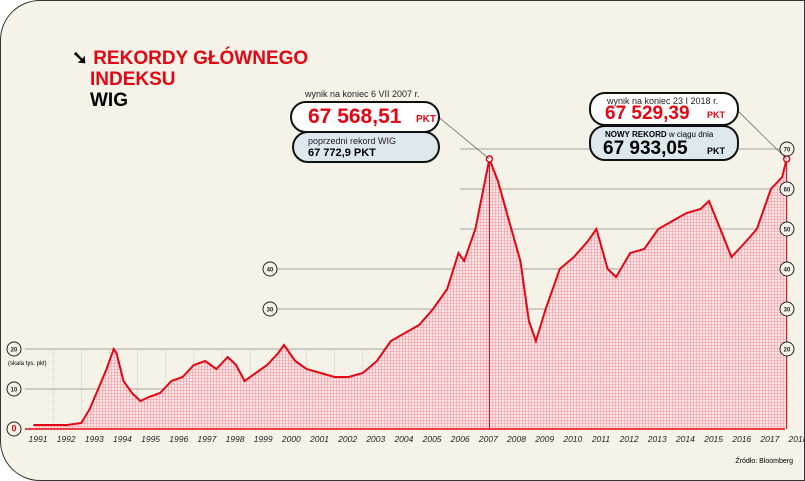 This screenshot has width=805, height=481. I want to click on callout-2018-new-record-box: NOWY REKORD w ciągu dnia 67 933,05 PKT, so click(664, 143).